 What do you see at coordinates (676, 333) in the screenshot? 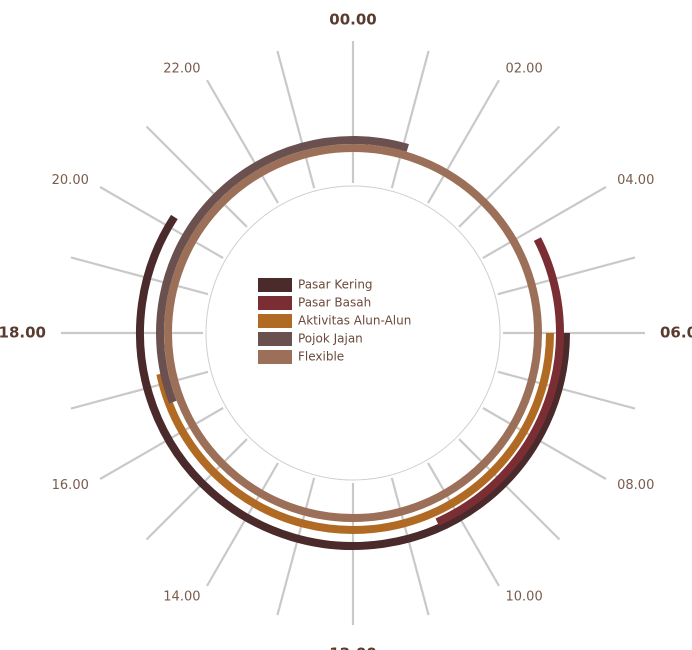
I see `tick-label-06-00: 06.00` at bounding box center [676, 333].